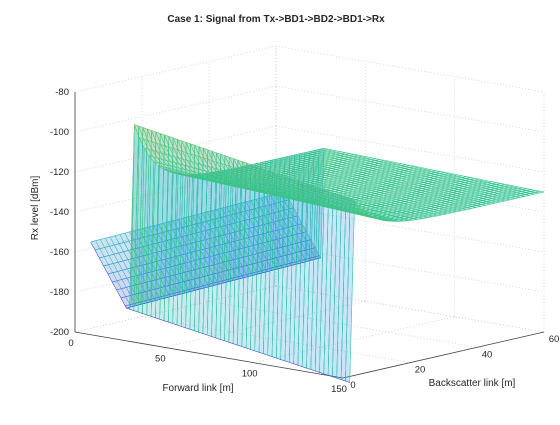 The height and width of the screenshot is (425, 560). I want to click on z-tick-label: -200, so click(59, 332).